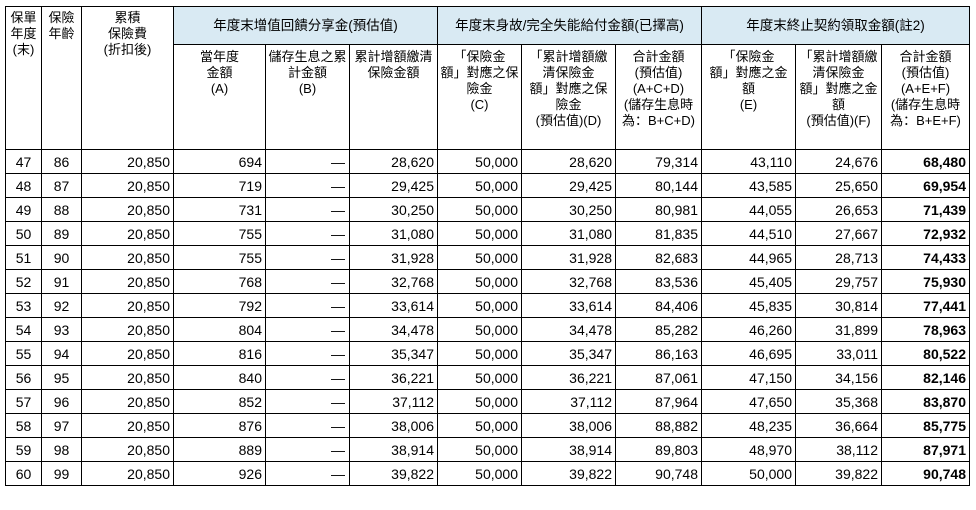  What do you see at coordinates (748, 305) in the screenshot?
I see `cell-sum-insured-amount: 45,835` at bounding box center [748, 305].